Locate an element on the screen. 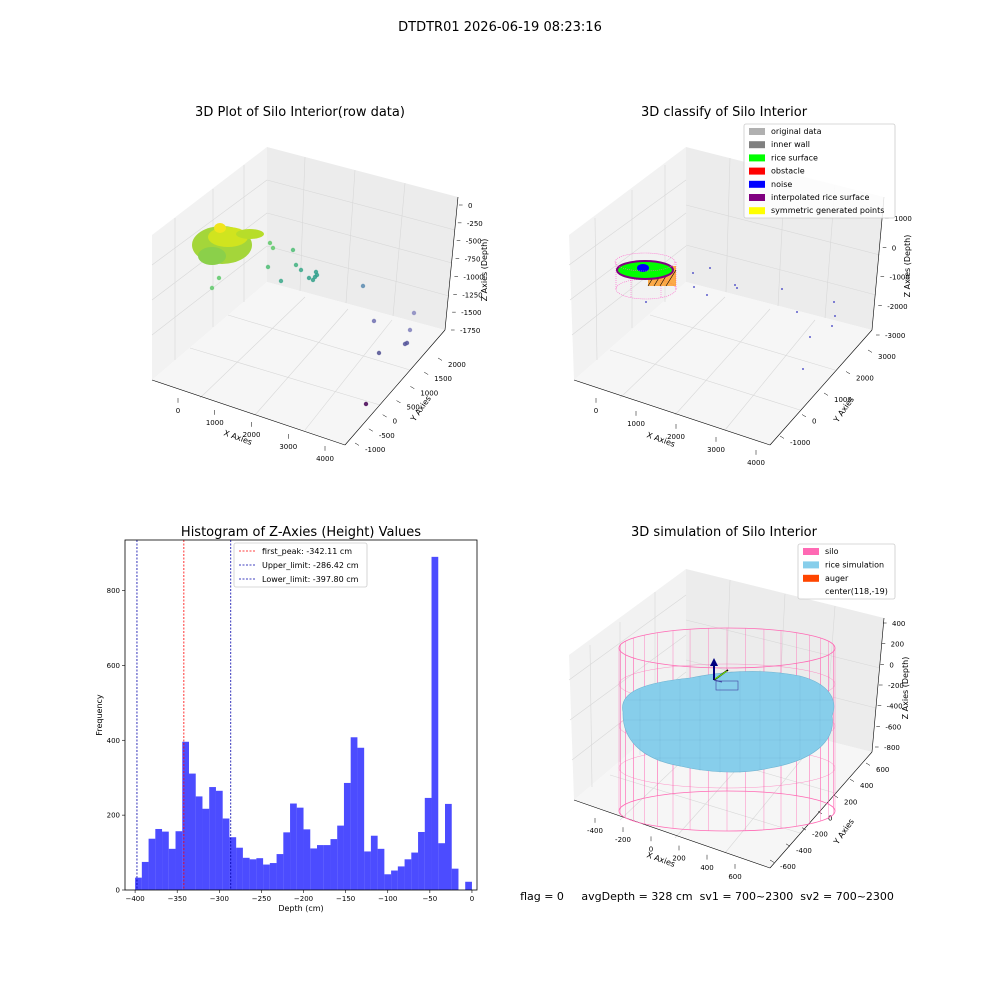 This screenshot has height=1000, width=1000. histogram-title: Histogram of Z-Axies (Height) Values is located at coordinates (301, 532).